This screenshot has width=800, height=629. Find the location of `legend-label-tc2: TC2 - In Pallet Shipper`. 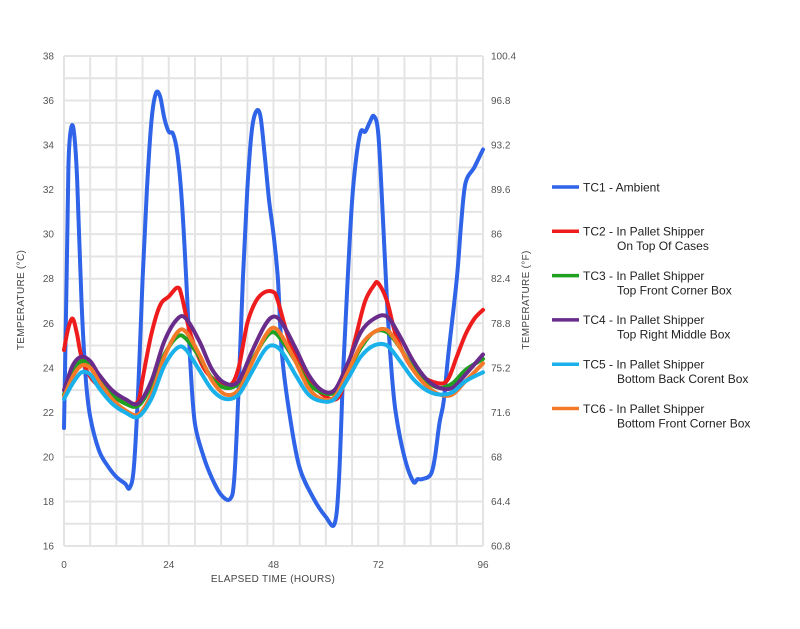

legend-label-tc2: TC2 - In Pallet Shipper is located at coordinates (643, 232).